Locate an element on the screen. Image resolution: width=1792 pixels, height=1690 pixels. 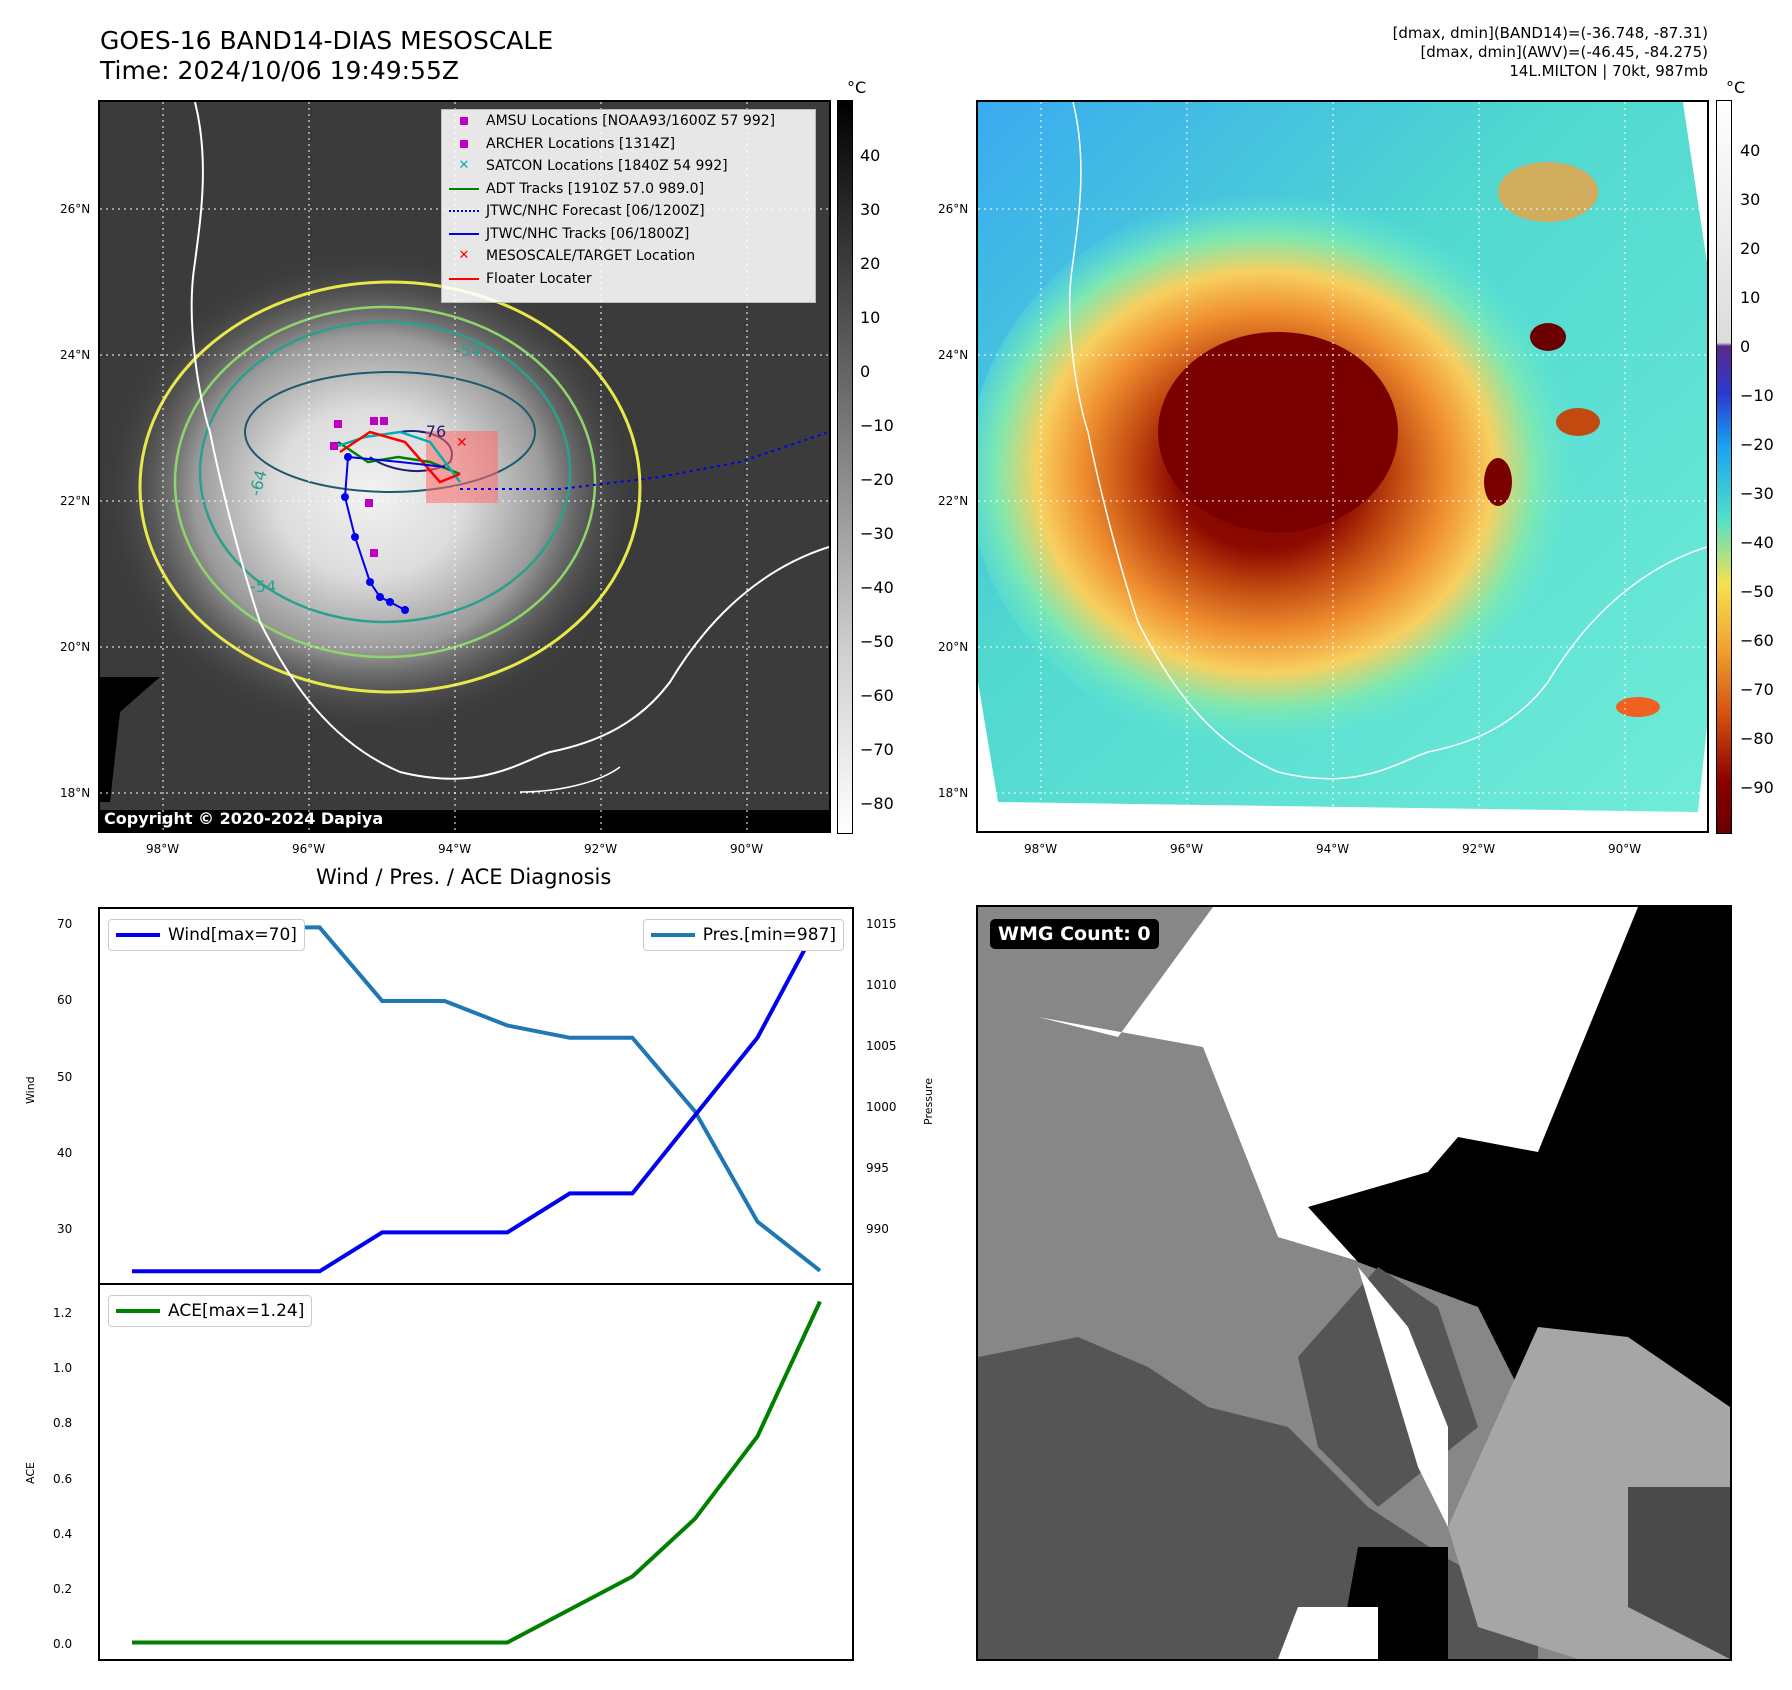
info-line-1: [dmax, dmin](BAND14)=(-36.748, -87.31) is located at coordinates (1550, 33).